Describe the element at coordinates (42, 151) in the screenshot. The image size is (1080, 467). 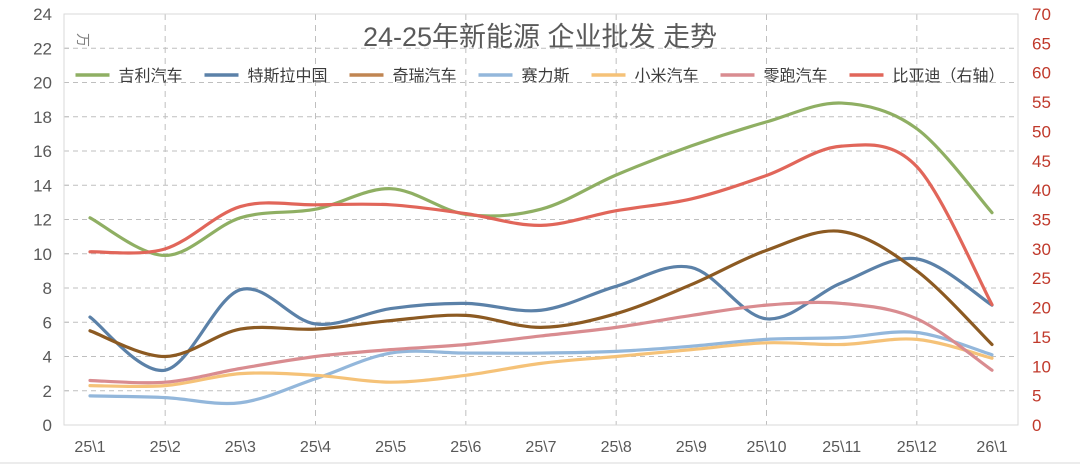
I see `left-axis-tick-label: 16` at that location.